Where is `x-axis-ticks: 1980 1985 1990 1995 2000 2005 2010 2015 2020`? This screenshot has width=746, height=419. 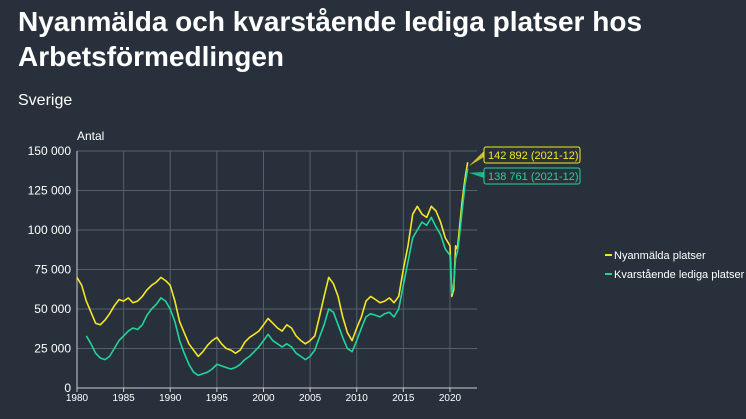
x-axis-ticks: 1980 1985 1990 1995 2000 2005 2010 2015 2020 is located at coordinates (264, 396).